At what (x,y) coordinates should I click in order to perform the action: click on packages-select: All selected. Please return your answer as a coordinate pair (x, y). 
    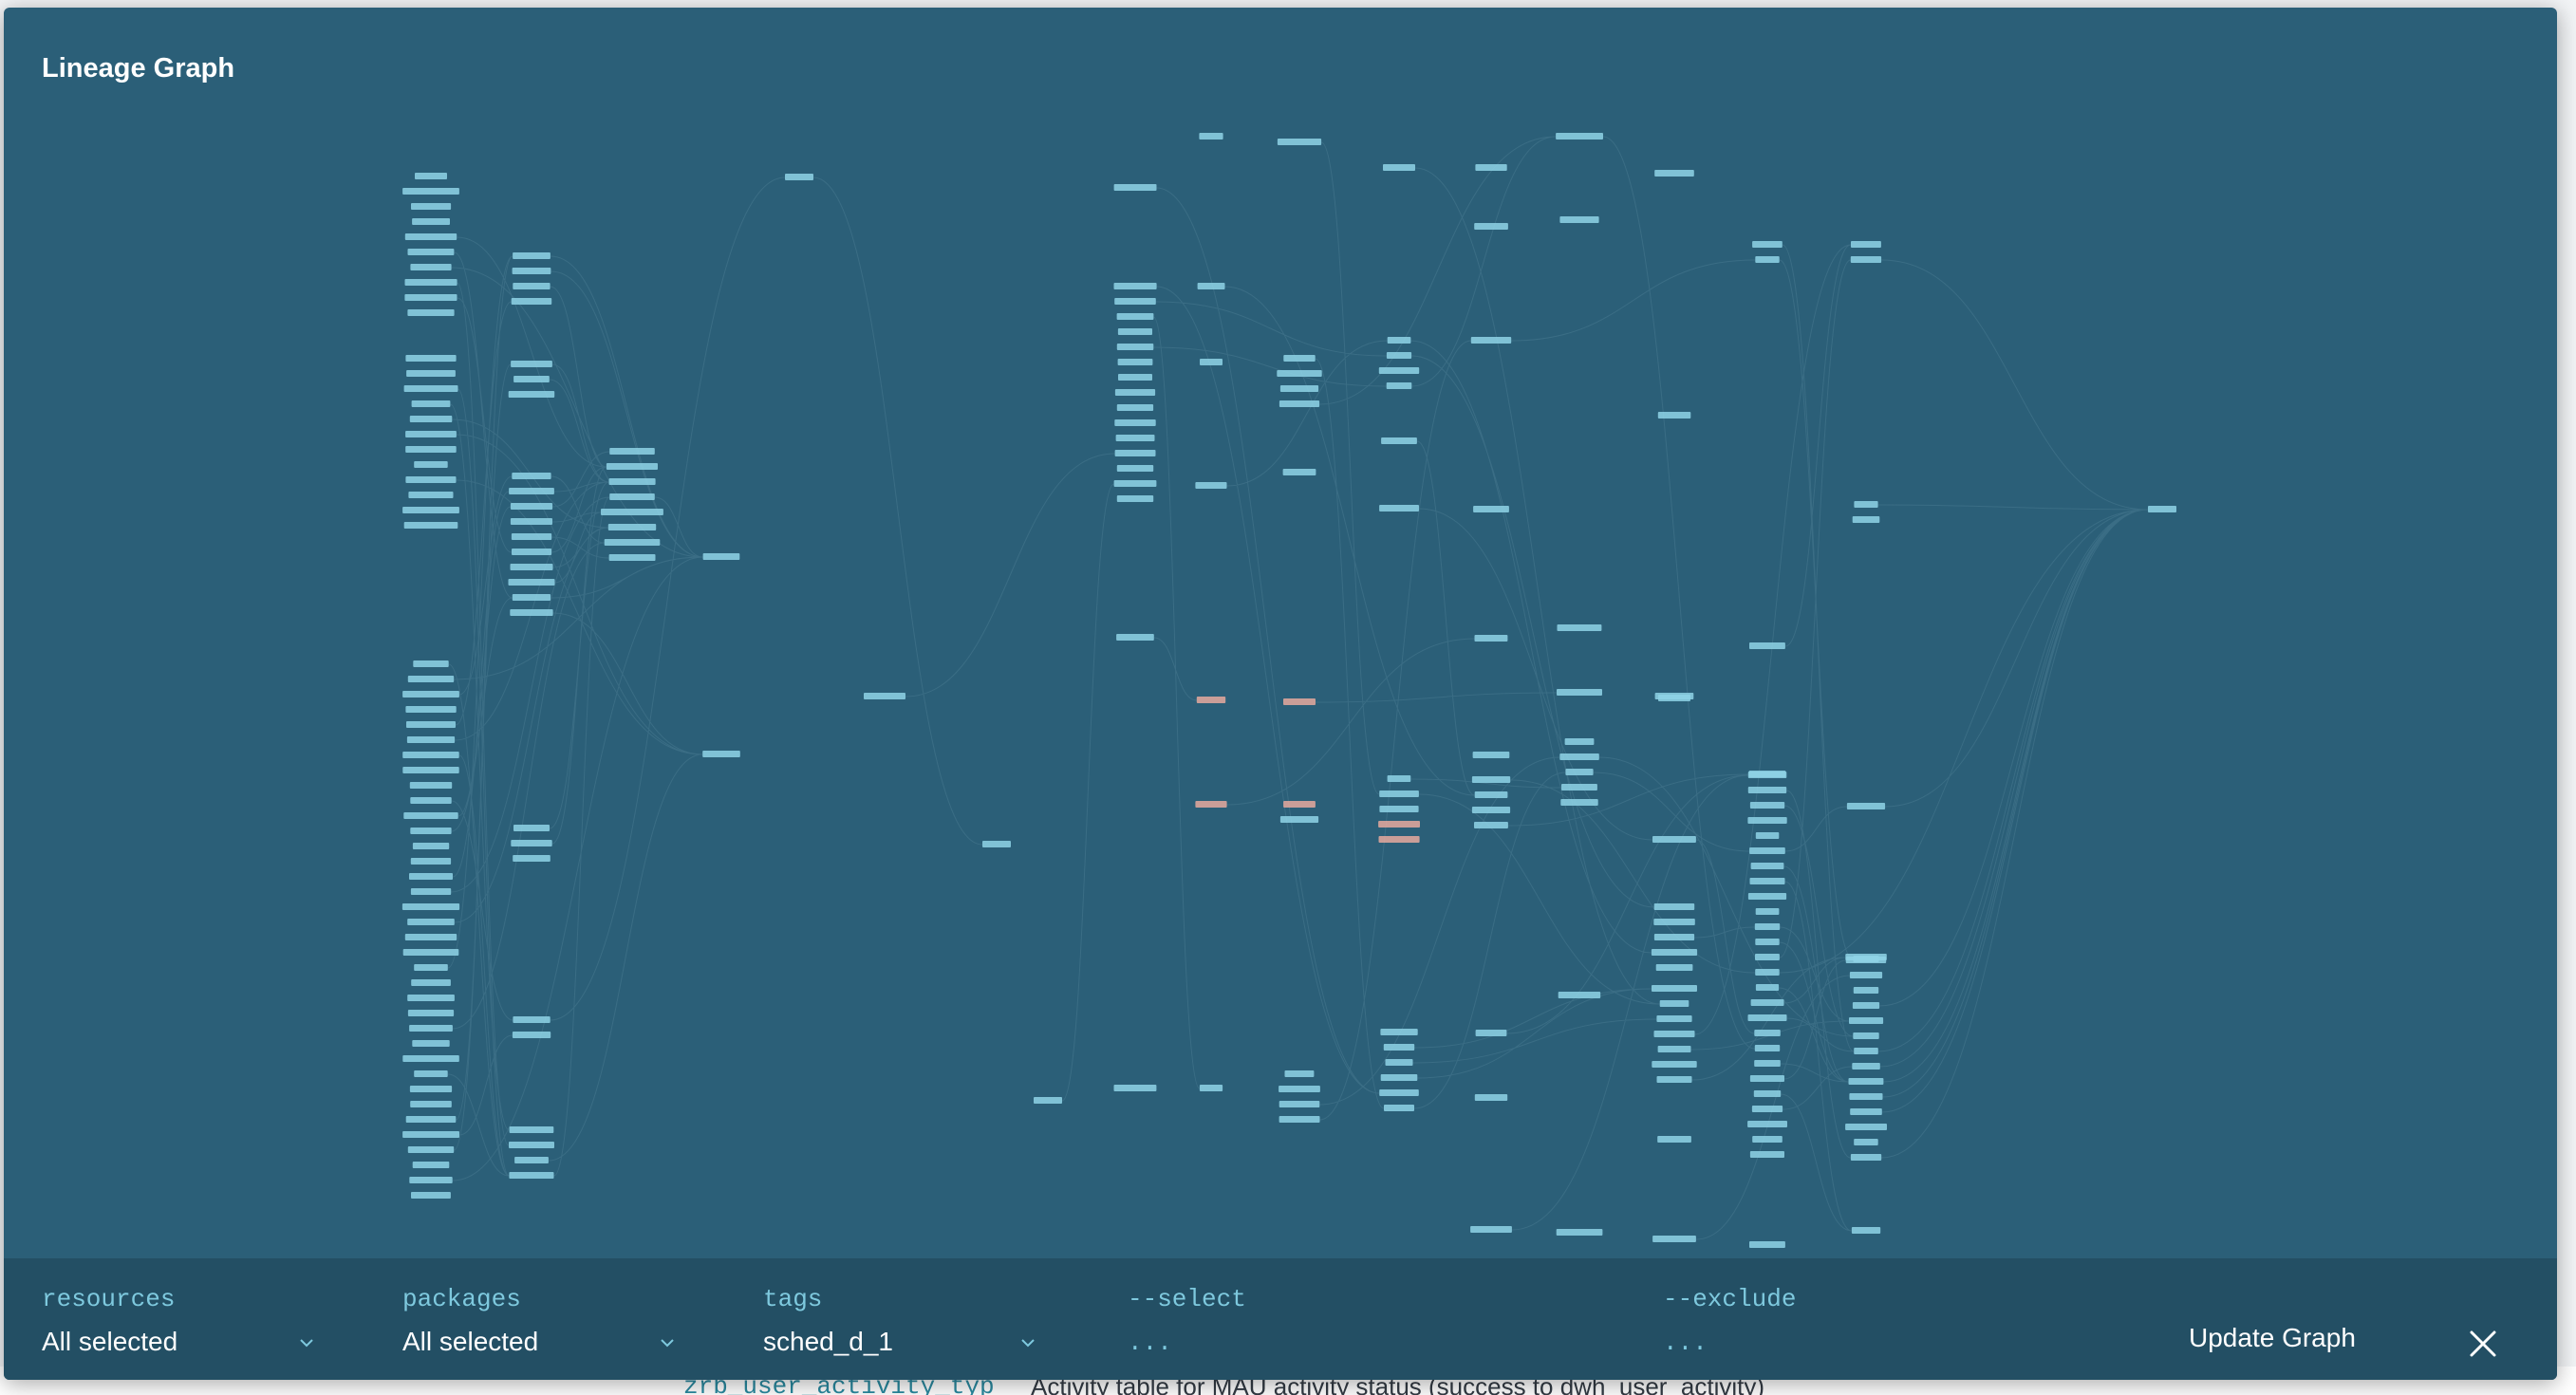
    Looking at the image, I should click on (471, 1341).